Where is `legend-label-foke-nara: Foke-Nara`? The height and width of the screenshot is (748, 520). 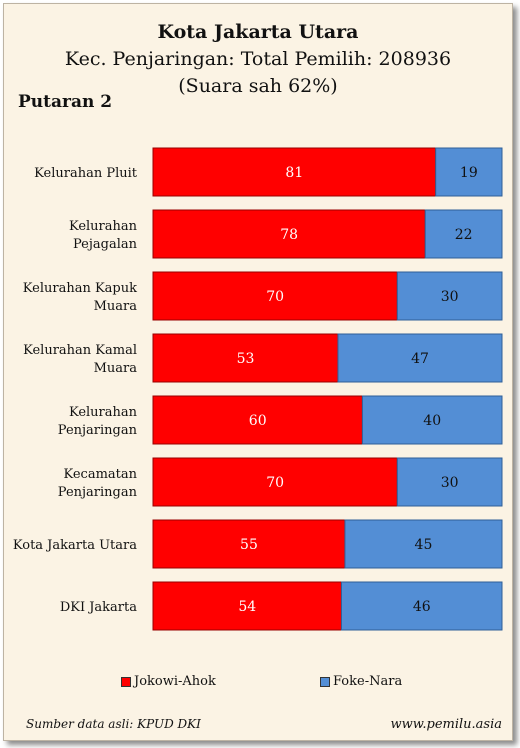 legend-label-foke-nara: Foke-Nara is located at coordinates (368, 681).